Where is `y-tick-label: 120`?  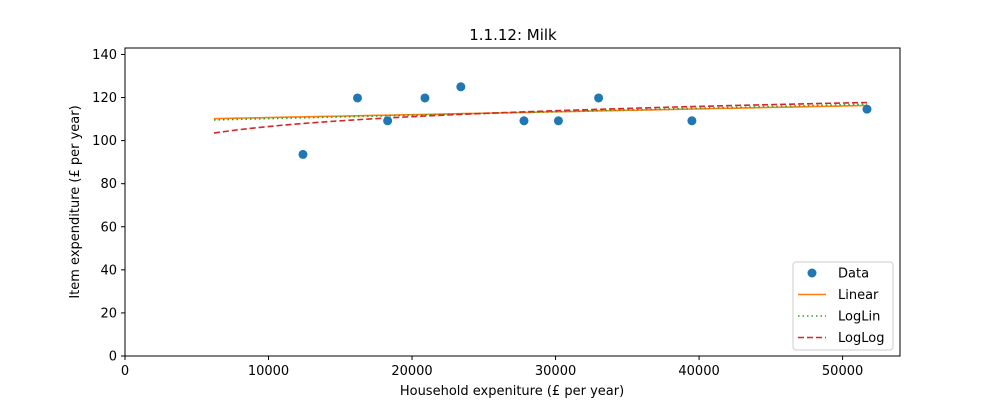 y-tick-label: 120 is located at coordinates (104, 98).